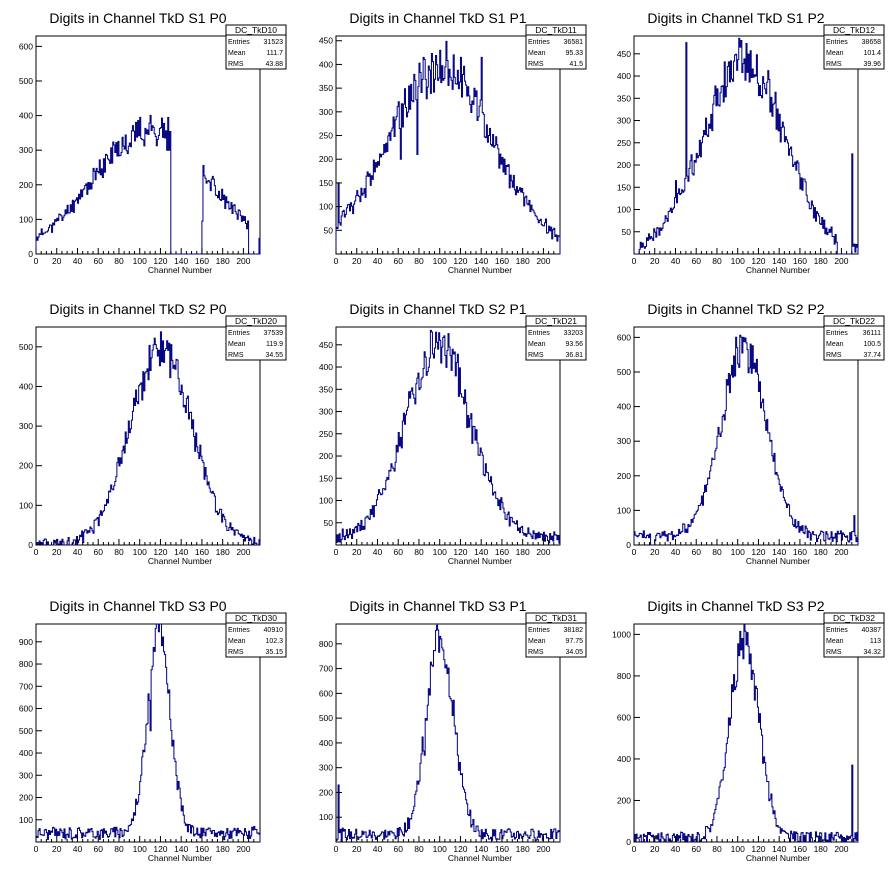  What do you see at coordinates (256, 618) in the screenshot?
I see `stats-histogram-name: DC_TkD30` at bounding box center [256, 618].